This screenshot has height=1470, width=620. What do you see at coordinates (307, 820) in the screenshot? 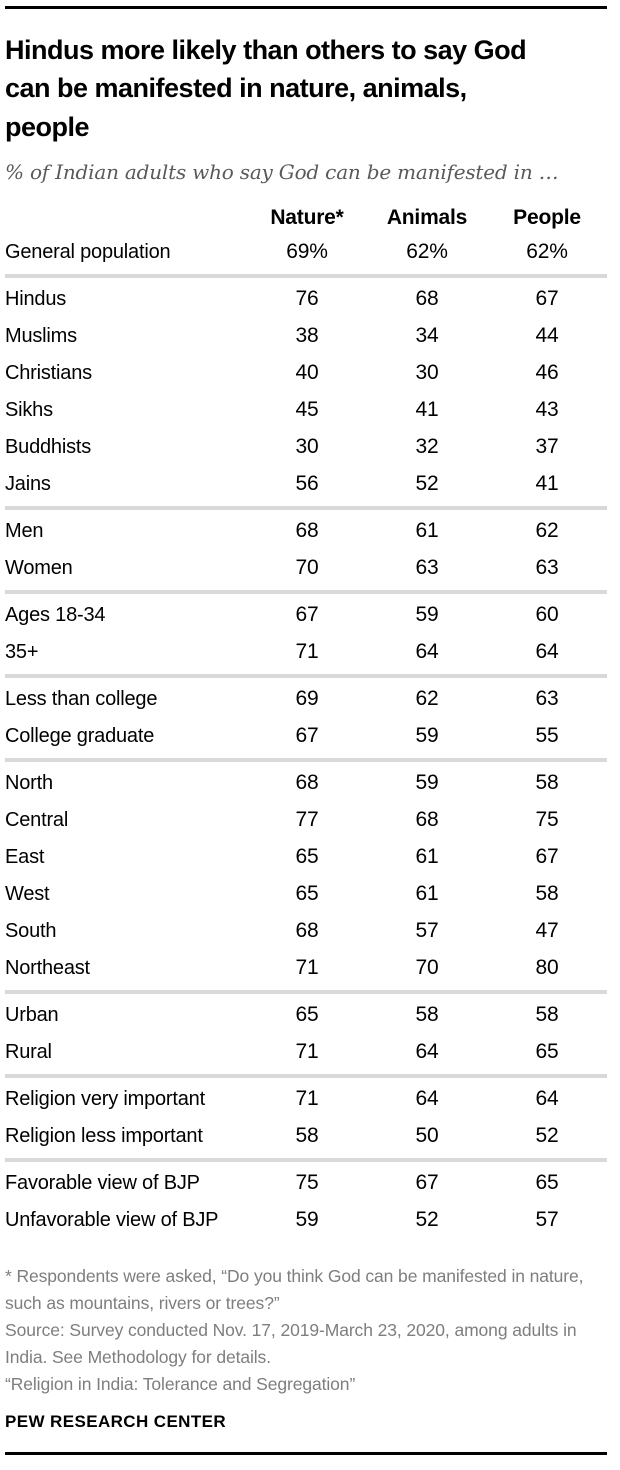
I see `row-value: 77` at bounding box center [307, 820].